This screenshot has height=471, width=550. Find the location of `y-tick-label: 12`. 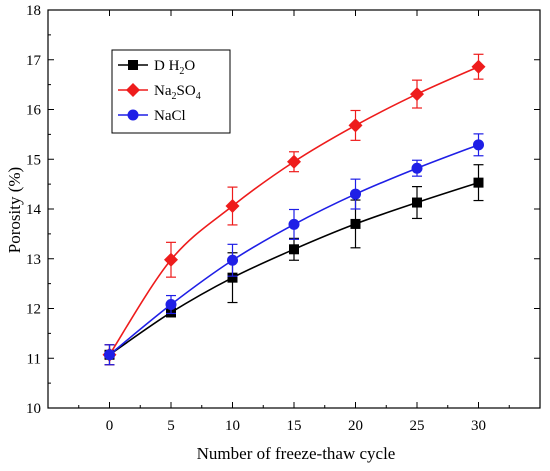

y-tick-label: 12 is located at coordinates (33, 310).